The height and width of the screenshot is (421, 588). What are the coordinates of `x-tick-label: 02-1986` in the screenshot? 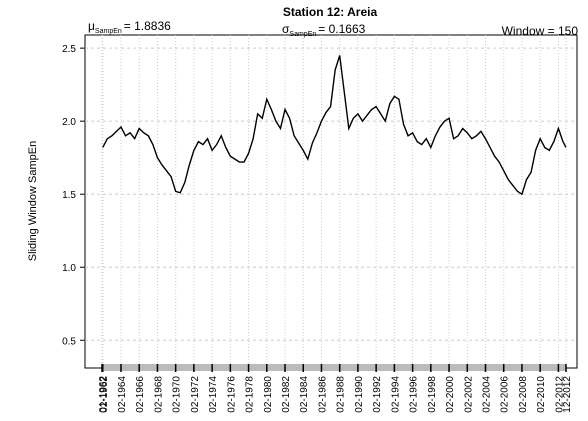 It's located at (322, 394).